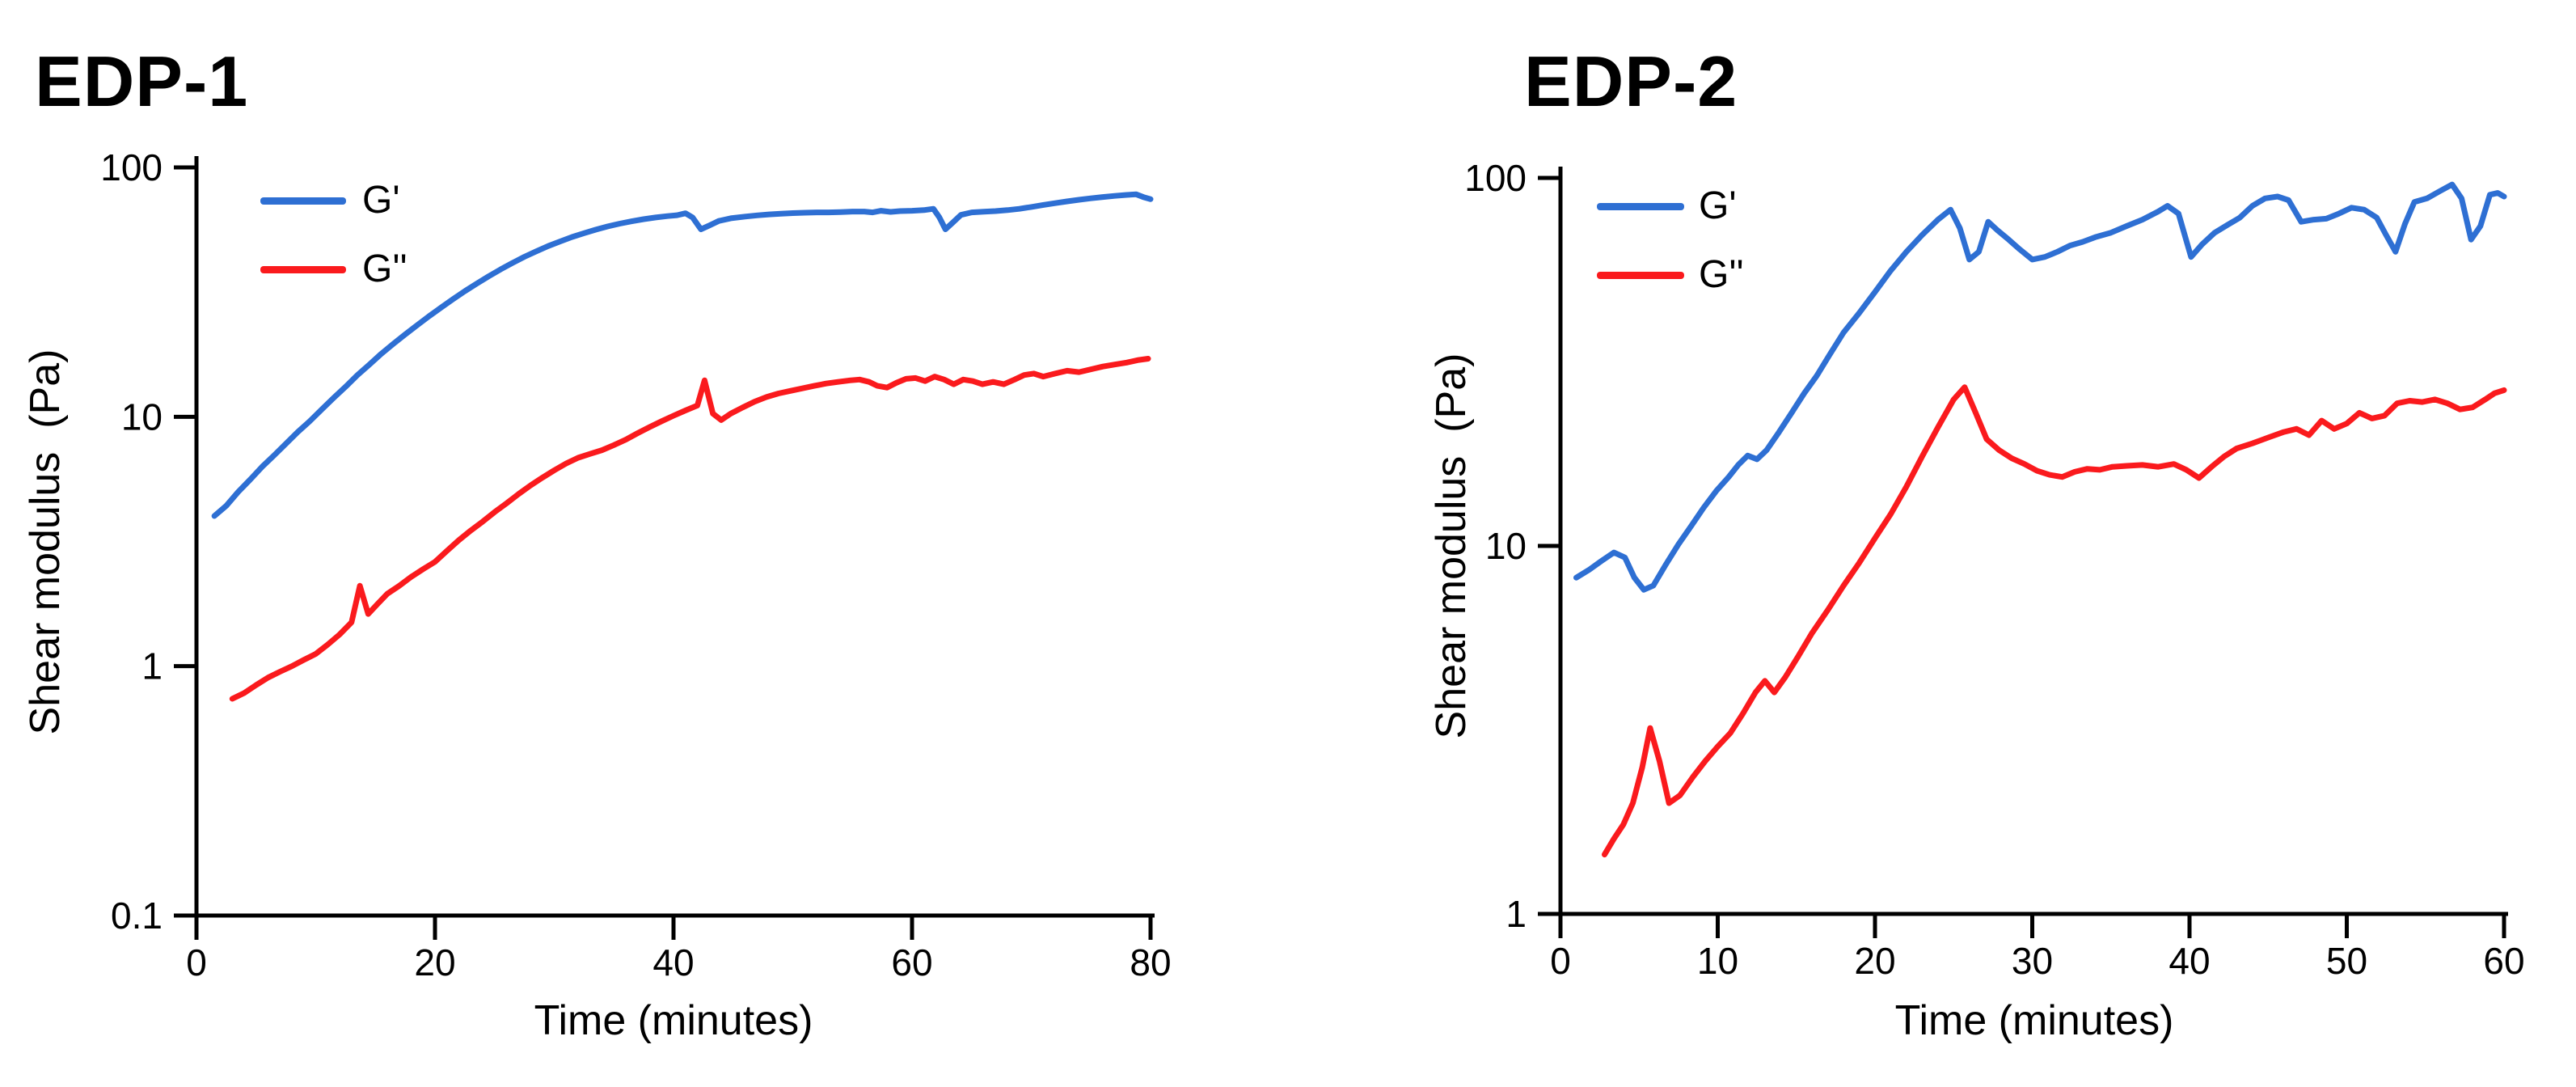  What do you see at coordinates (142, 81) in the screenshot?
I see `chart1-title: EDP-1` at bounding box center [142, 81].